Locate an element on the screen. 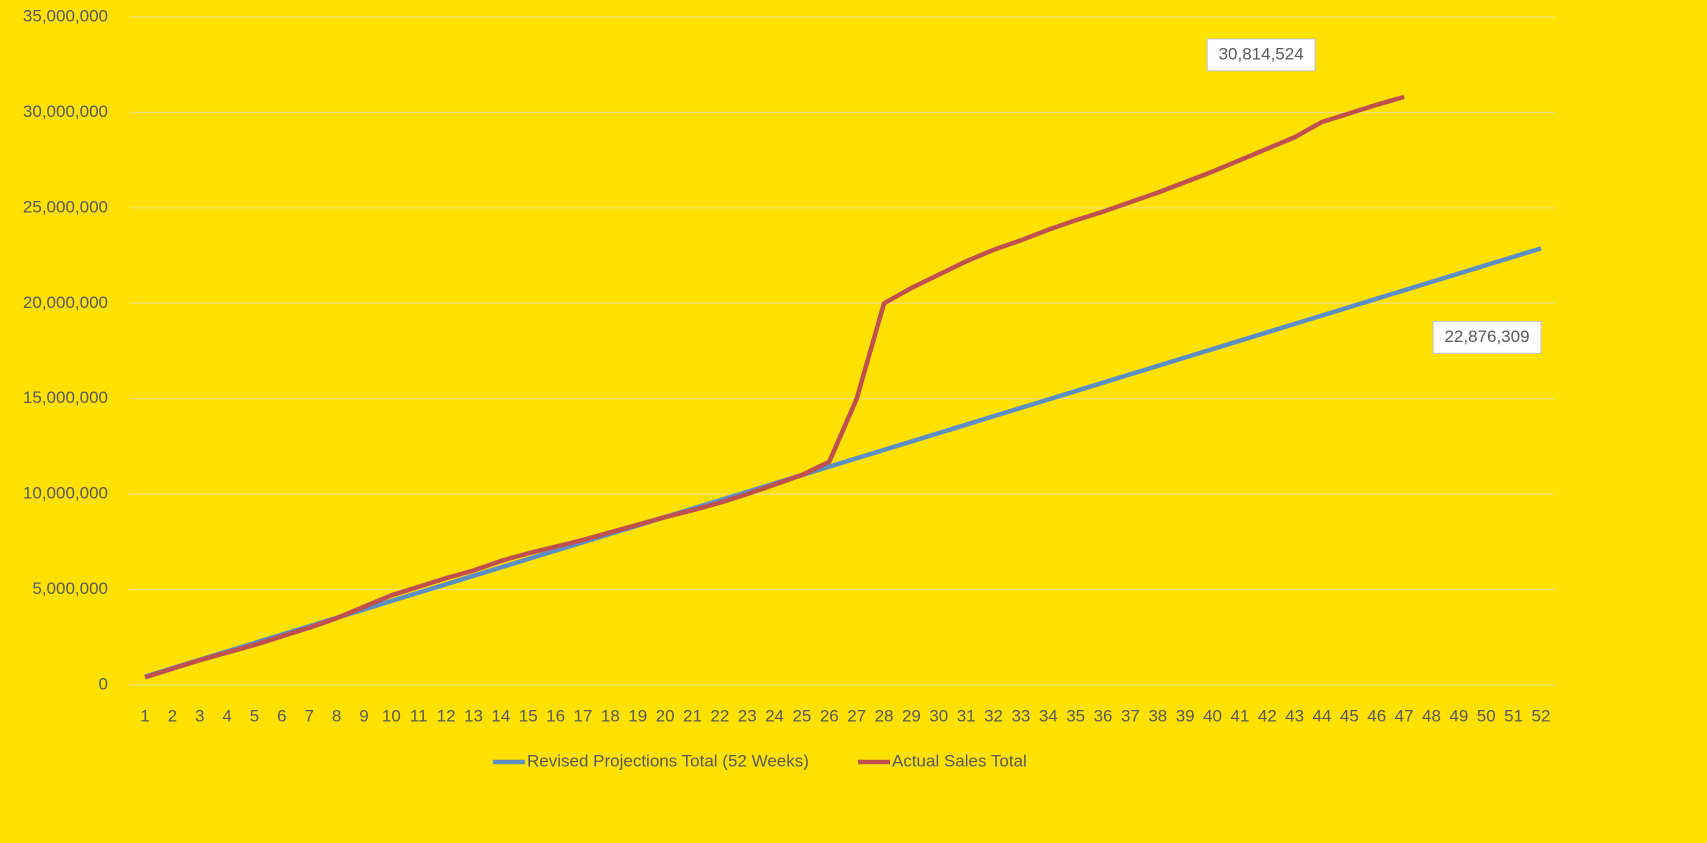  legend-label: Revised Projections Total (52 Weeks) is located at coordinates (668, 760).